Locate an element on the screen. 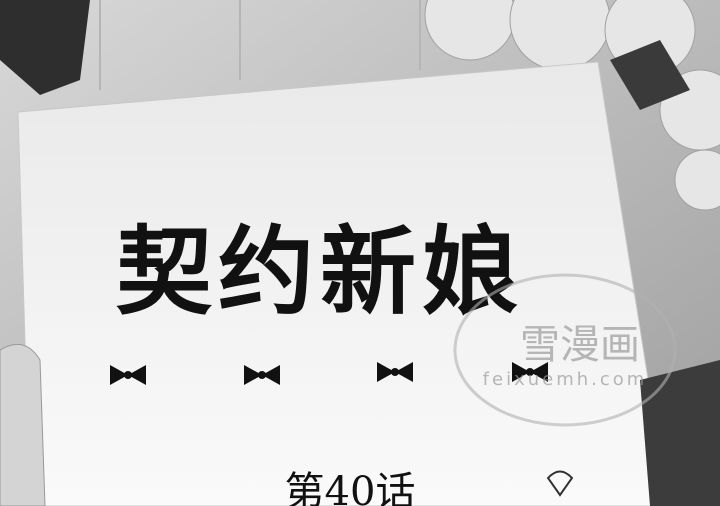  bows is located at coordinates (329, 373).